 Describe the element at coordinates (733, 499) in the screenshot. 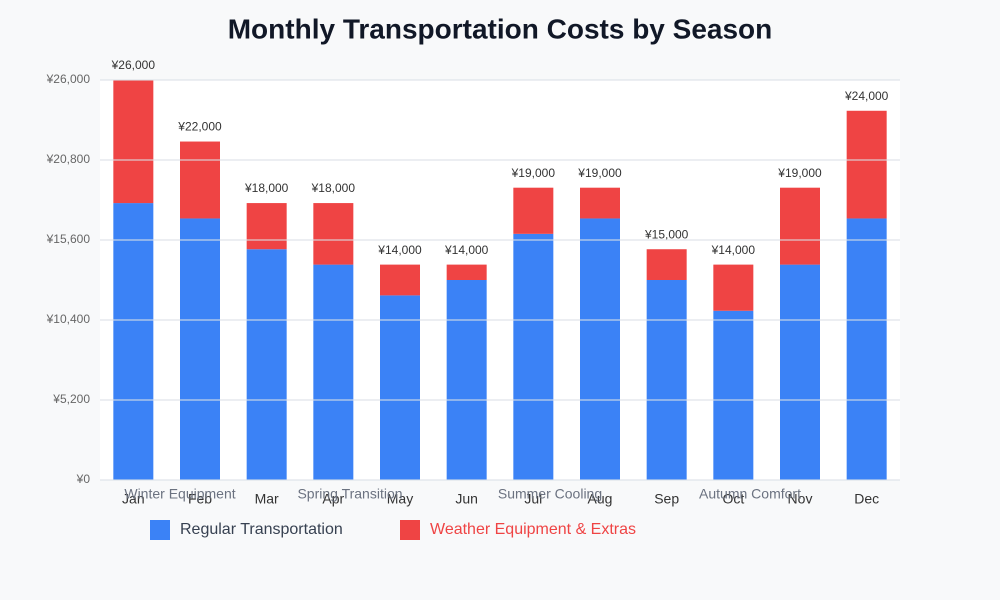

I see `x-tick-label: Oct` at that location.